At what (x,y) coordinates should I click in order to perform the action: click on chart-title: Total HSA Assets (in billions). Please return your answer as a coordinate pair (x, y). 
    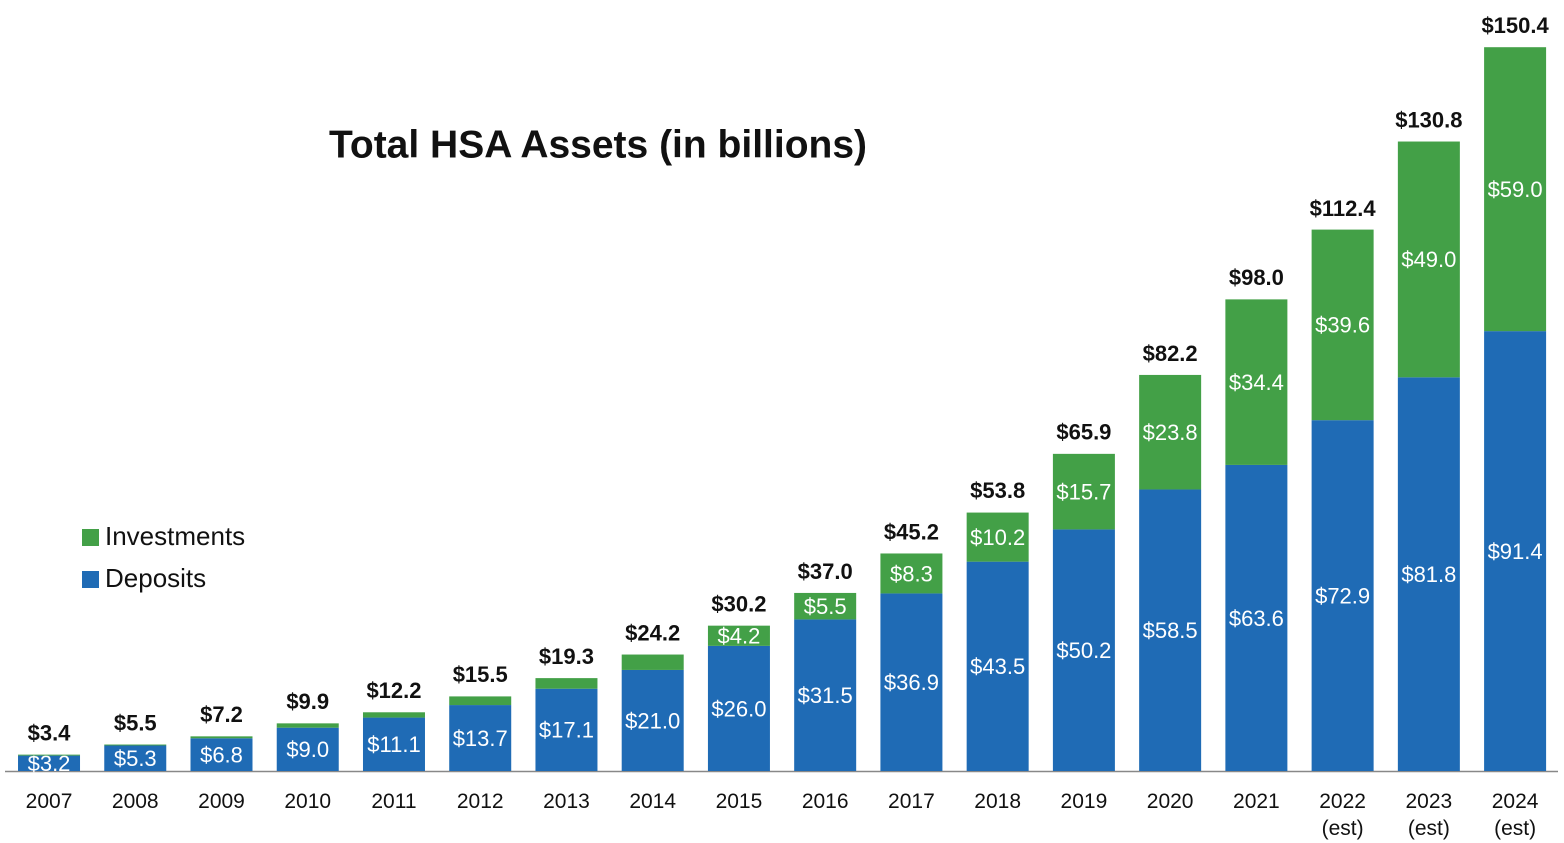
    Looking at the image, I should click on (598, 144).